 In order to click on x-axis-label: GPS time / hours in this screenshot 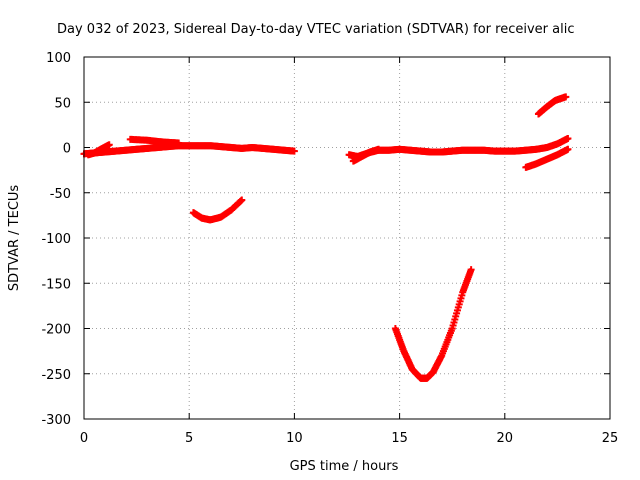, I will do `click(344, 466)`.